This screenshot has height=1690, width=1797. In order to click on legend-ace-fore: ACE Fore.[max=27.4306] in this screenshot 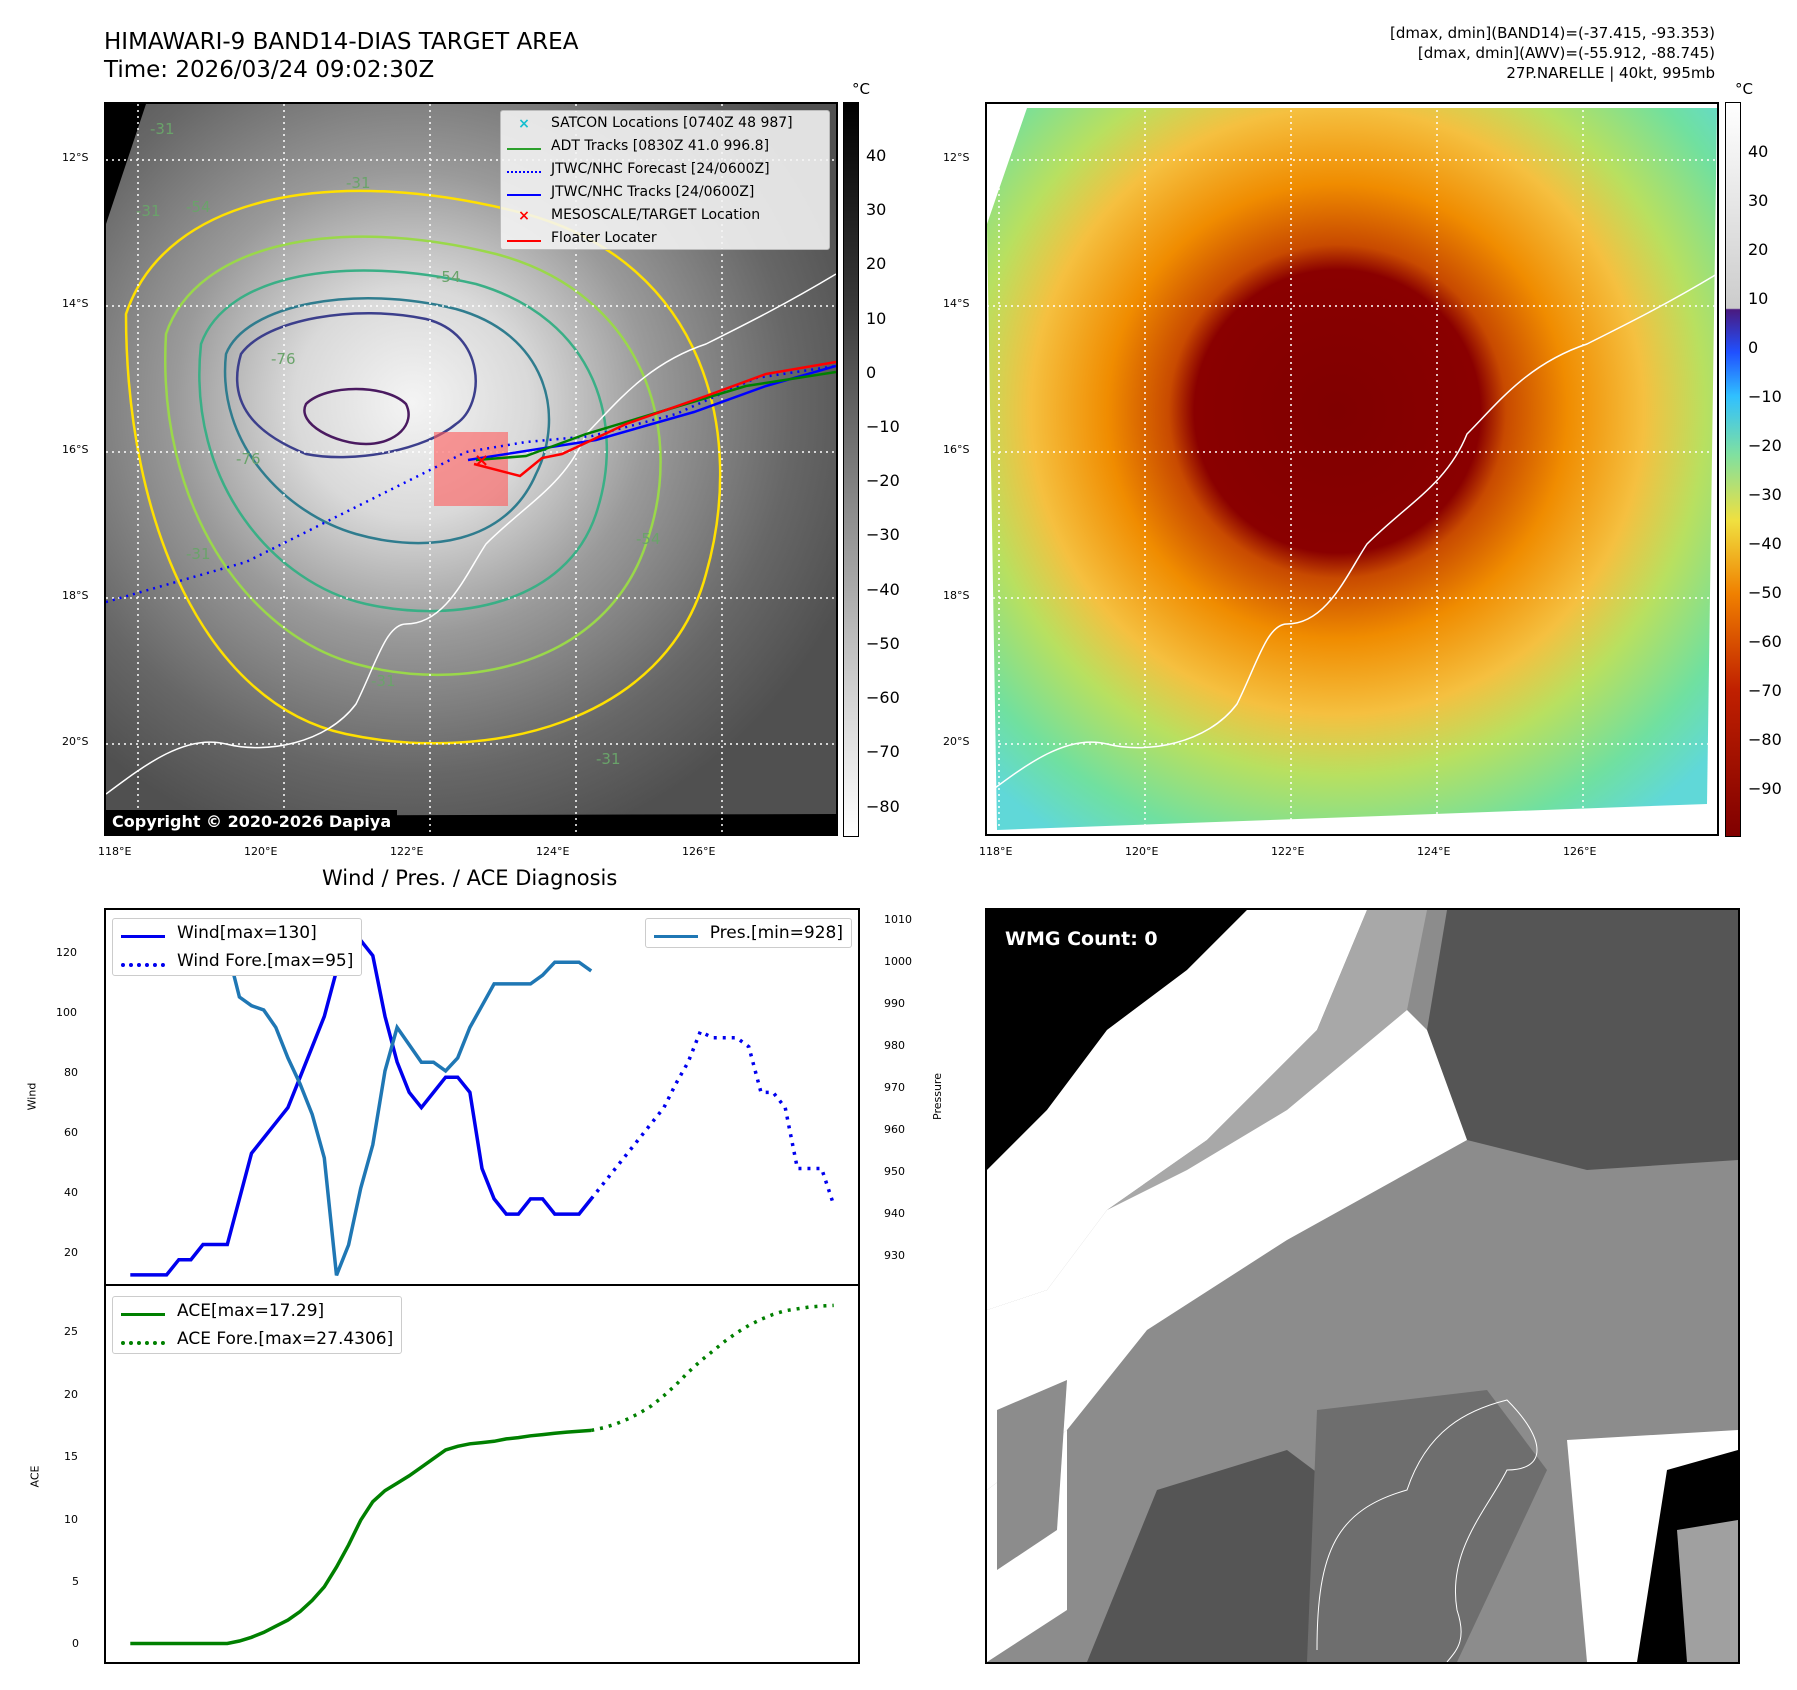, I will do `click(257, 1339)`.